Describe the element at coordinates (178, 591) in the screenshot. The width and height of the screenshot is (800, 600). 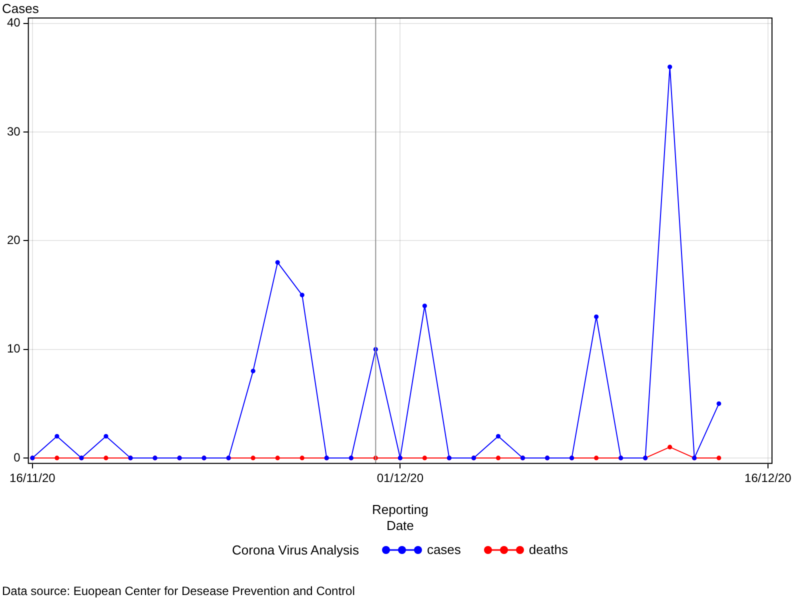
I see `source-note: Data source: Euopean Center for Desease Prevention and Control` at that location.